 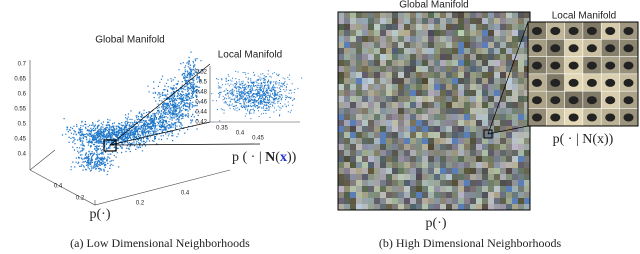 What do you see at coordinates (22, 95) in the screenshot?
I see `z-tick-label: 0.6` at bounding box center [22, 95].